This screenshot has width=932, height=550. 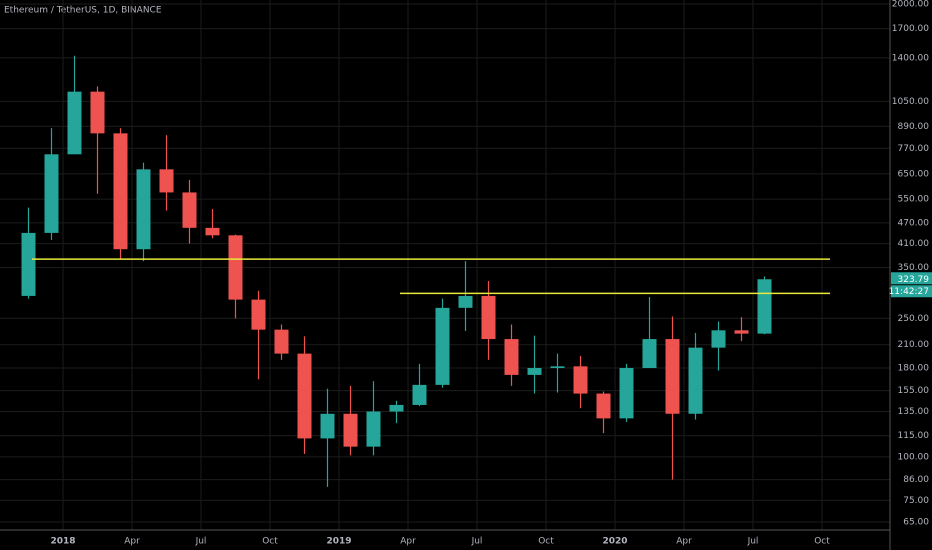 What do you see at coordinates (914, 244) in the screenshot?
I see `y-tick-label: 410.00` at bounding box center [914, 244].